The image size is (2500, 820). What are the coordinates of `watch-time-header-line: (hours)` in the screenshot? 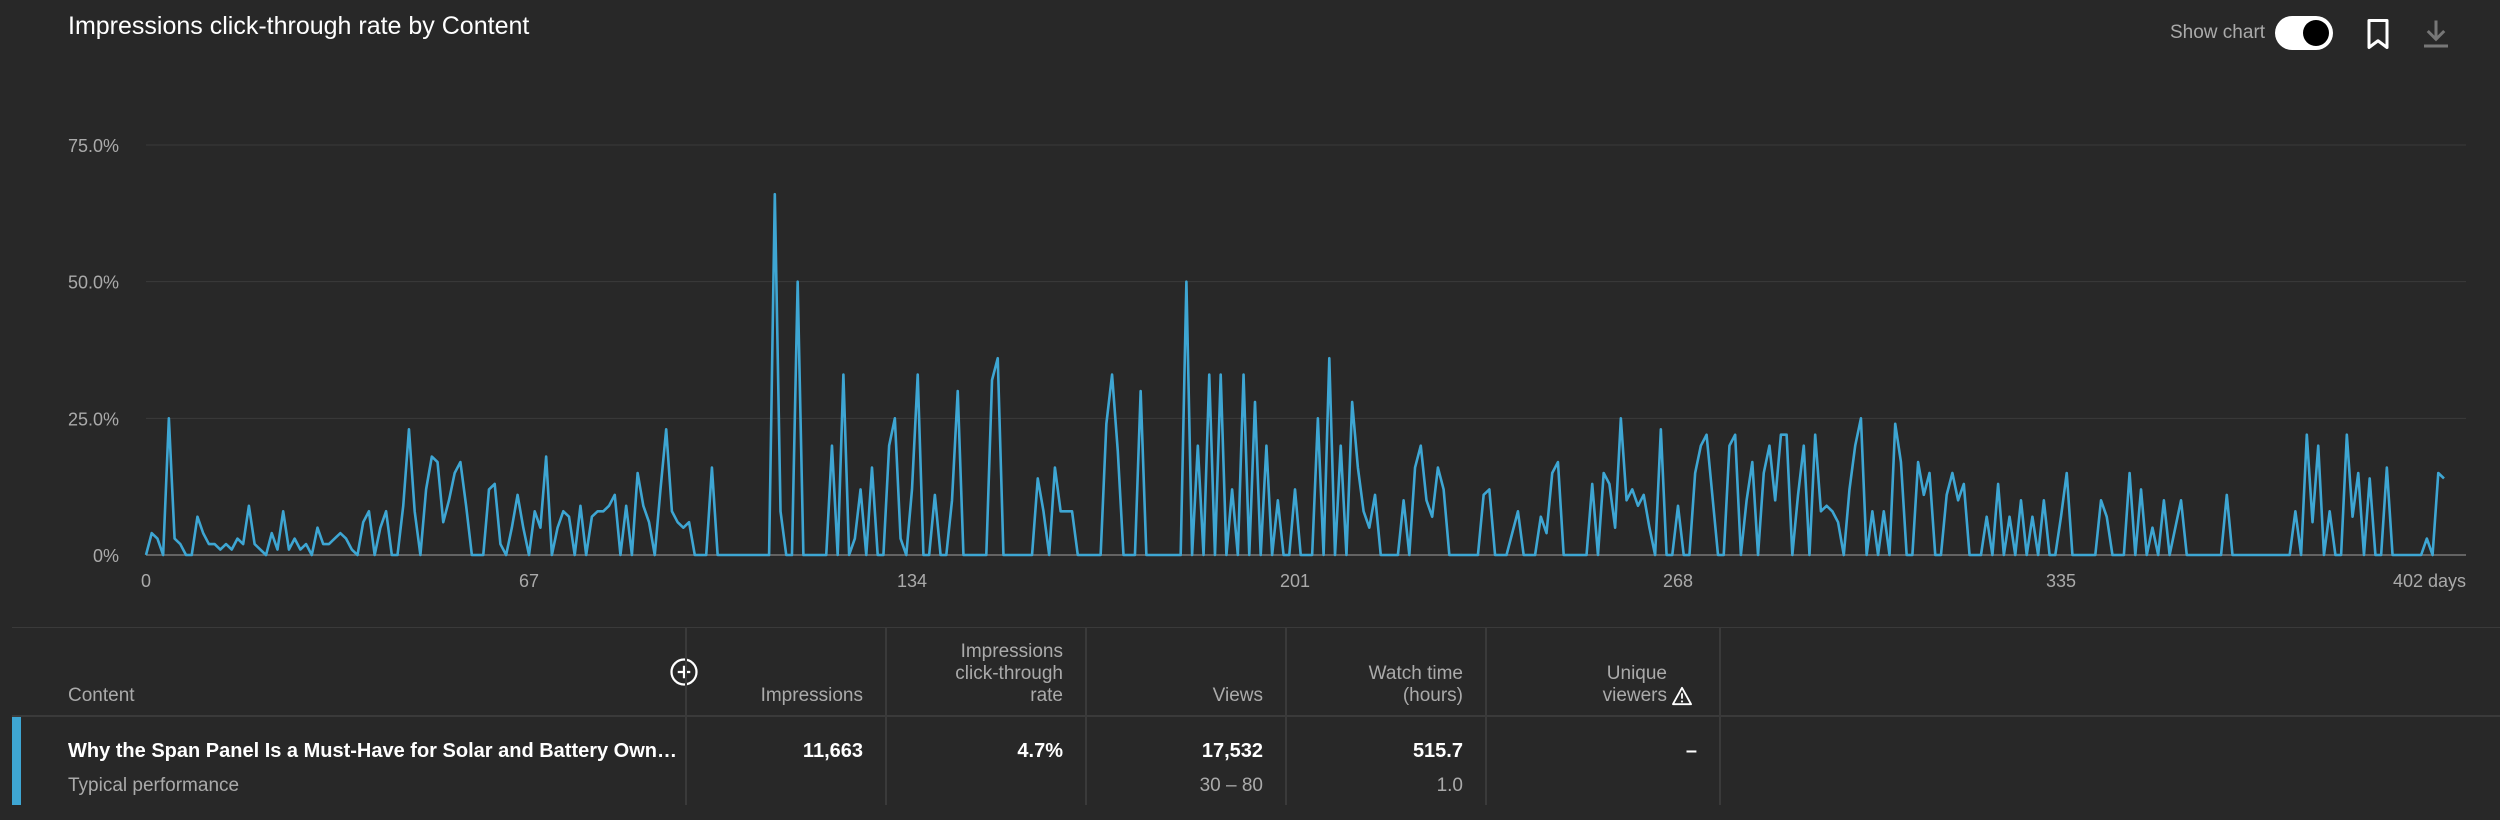 It's located at (1432, 695).